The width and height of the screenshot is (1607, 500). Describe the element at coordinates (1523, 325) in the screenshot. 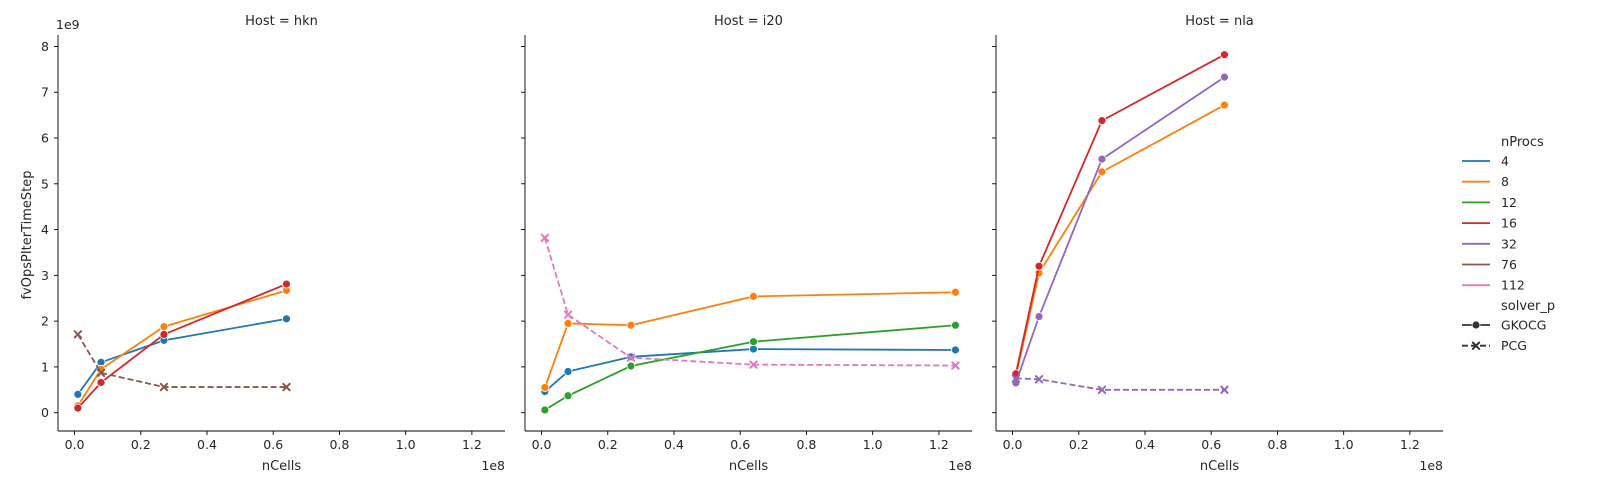

I see `legend-label-gkocg: GKOCG` at that location.